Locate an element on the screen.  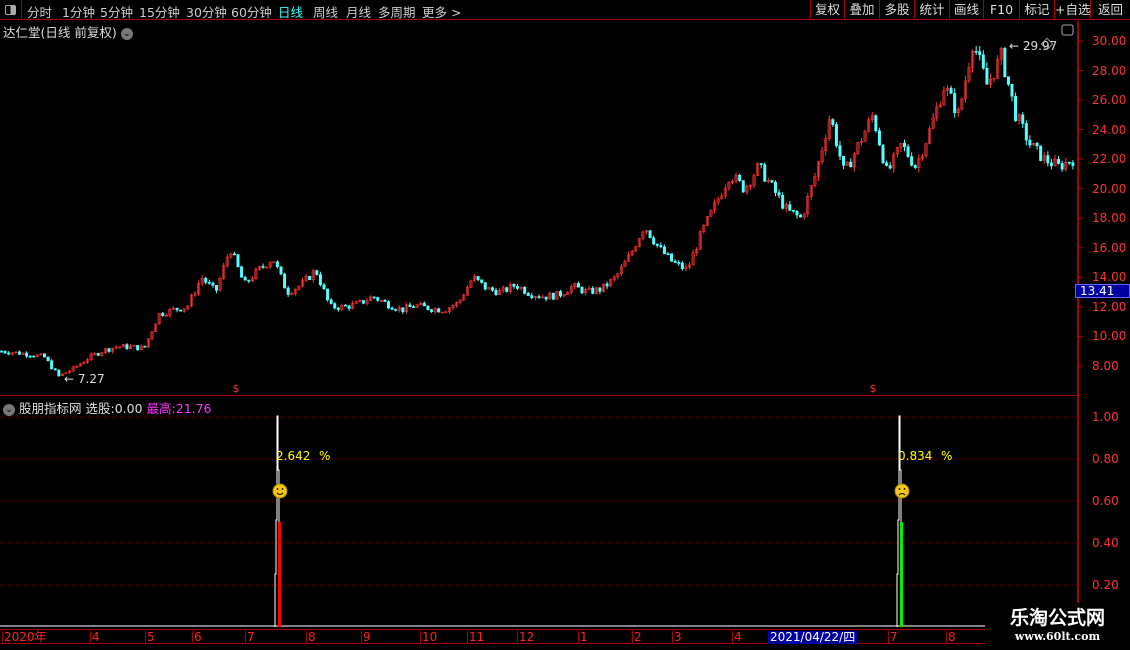
period-6: 日线 is located at coordinates (291, 12).